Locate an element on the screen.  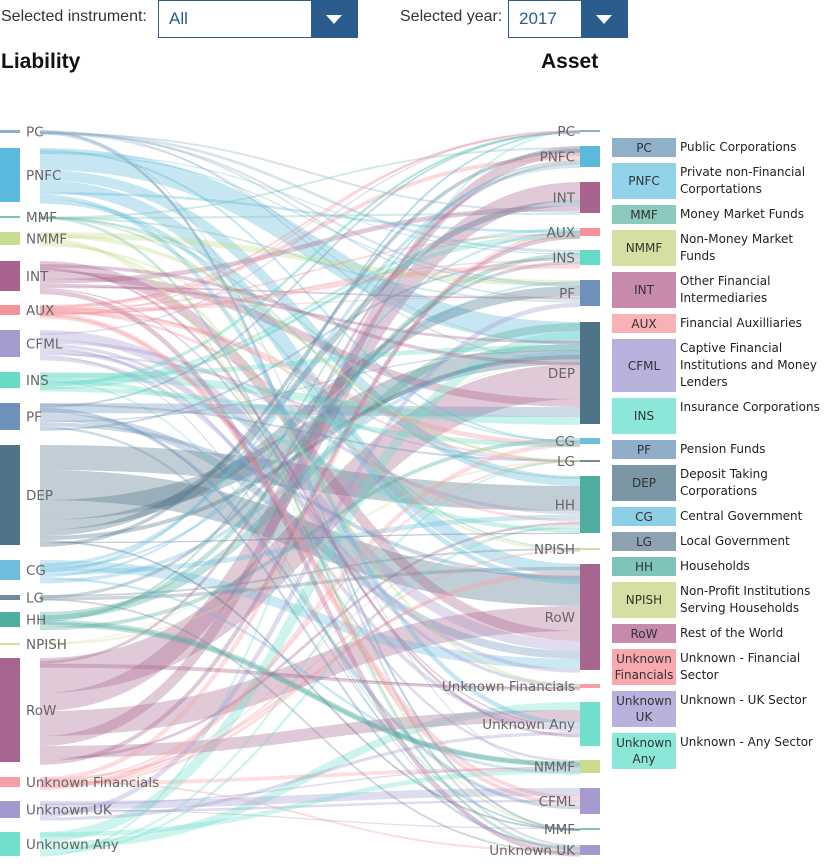
asset-node-row is located at coordinates (590, 617).